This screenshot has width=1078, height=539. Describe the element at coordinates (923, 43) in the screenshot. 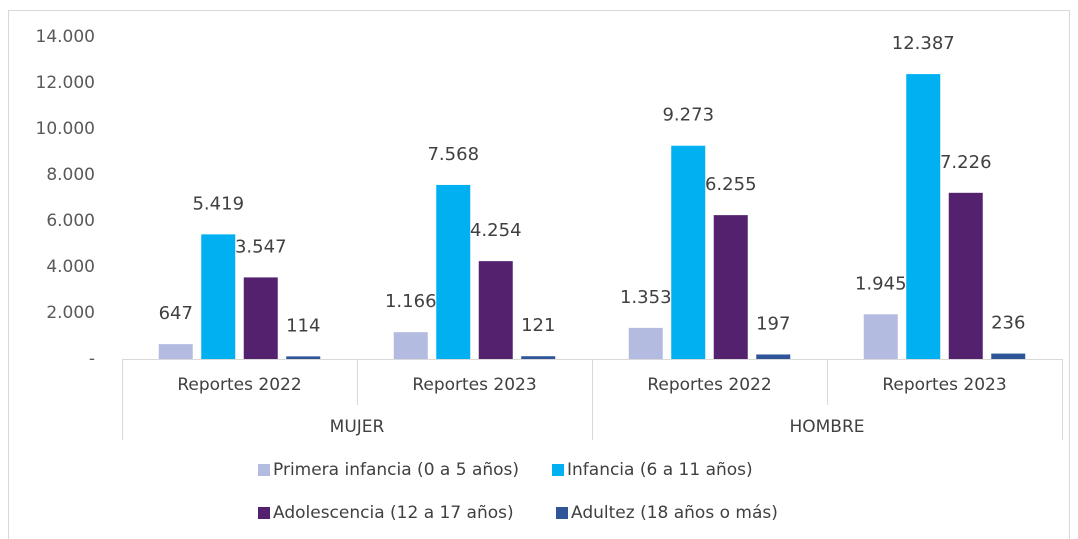

I see `value-label: 12.387` at that location.